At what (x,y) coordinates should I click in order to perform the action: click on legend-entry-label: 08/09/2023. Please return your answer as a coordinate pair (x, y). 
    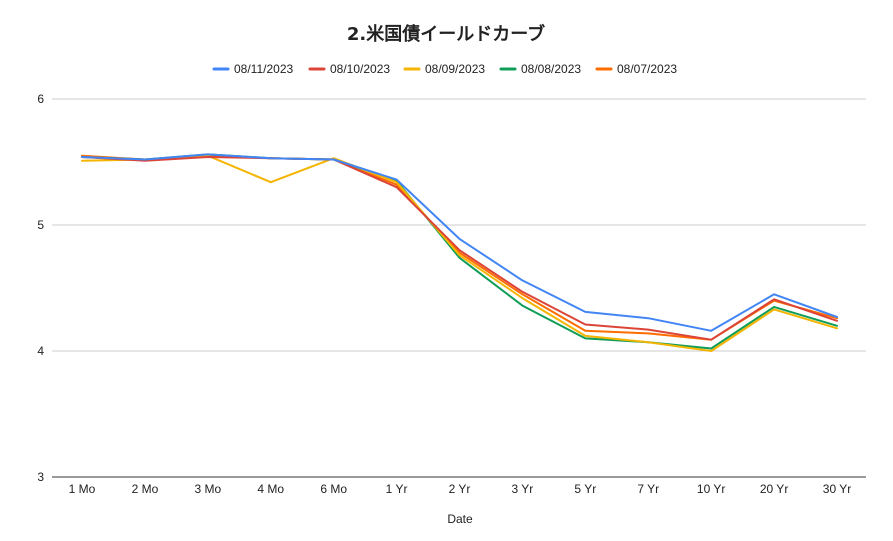
    Looking at the image, I should click on (455, 69).